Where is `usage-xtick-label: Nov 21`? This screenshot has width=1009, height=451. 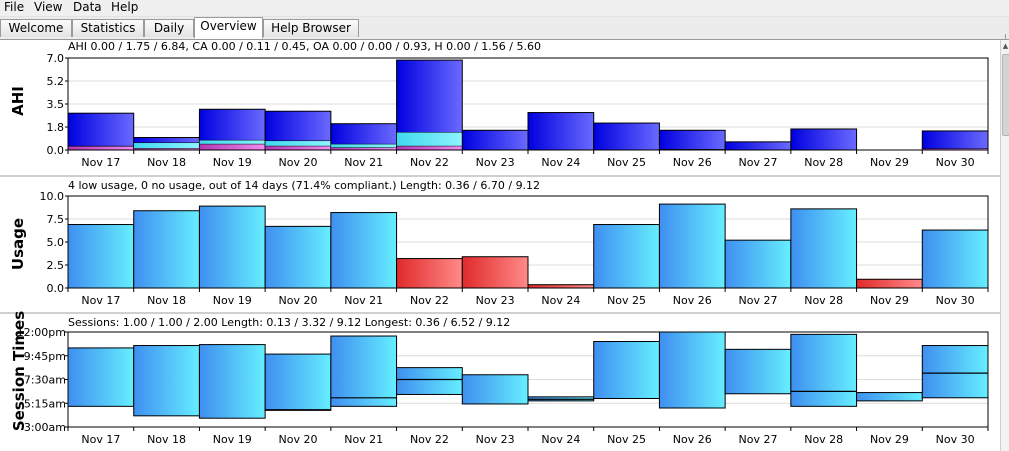
usage-xtick-label: Nov 21 is located at coordinates (363, 300).